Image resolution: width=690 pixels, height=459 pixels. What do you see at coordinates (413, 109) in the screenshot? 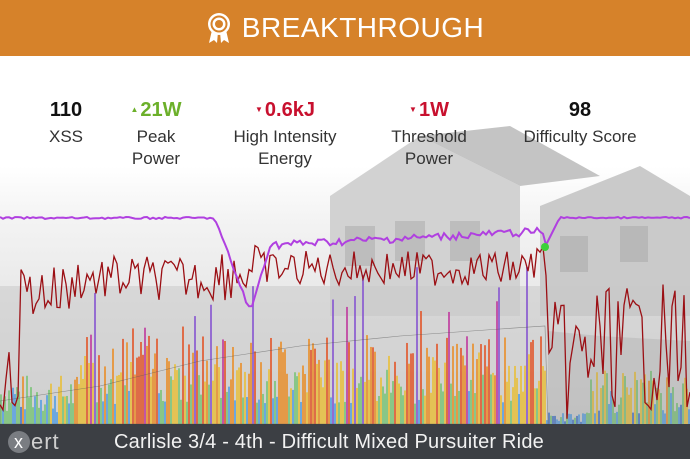
I see `trend-down-icon: ▼` at bounding box center [413, 109].